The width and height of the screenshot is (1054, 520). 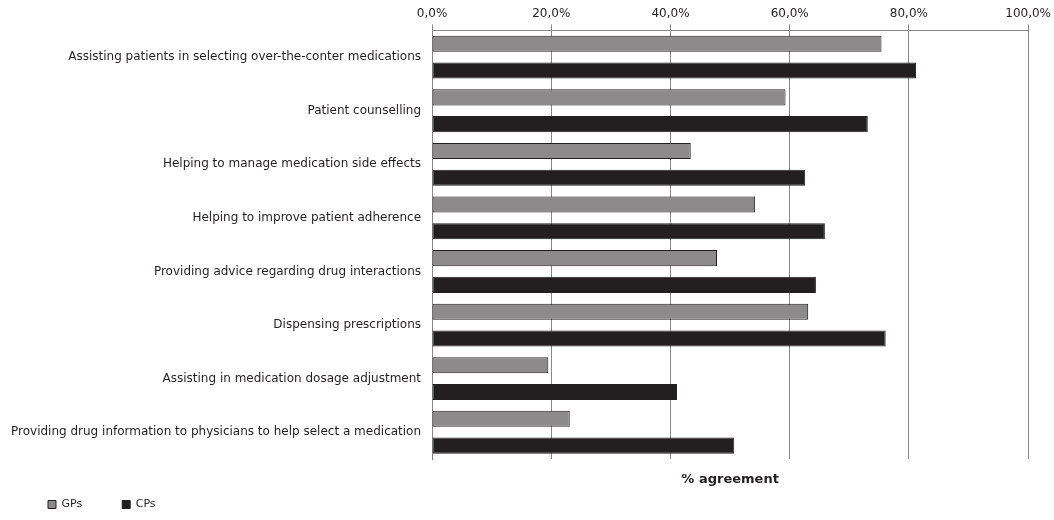 I want to click on legend-label: CPs, so click(x=145, y=504).